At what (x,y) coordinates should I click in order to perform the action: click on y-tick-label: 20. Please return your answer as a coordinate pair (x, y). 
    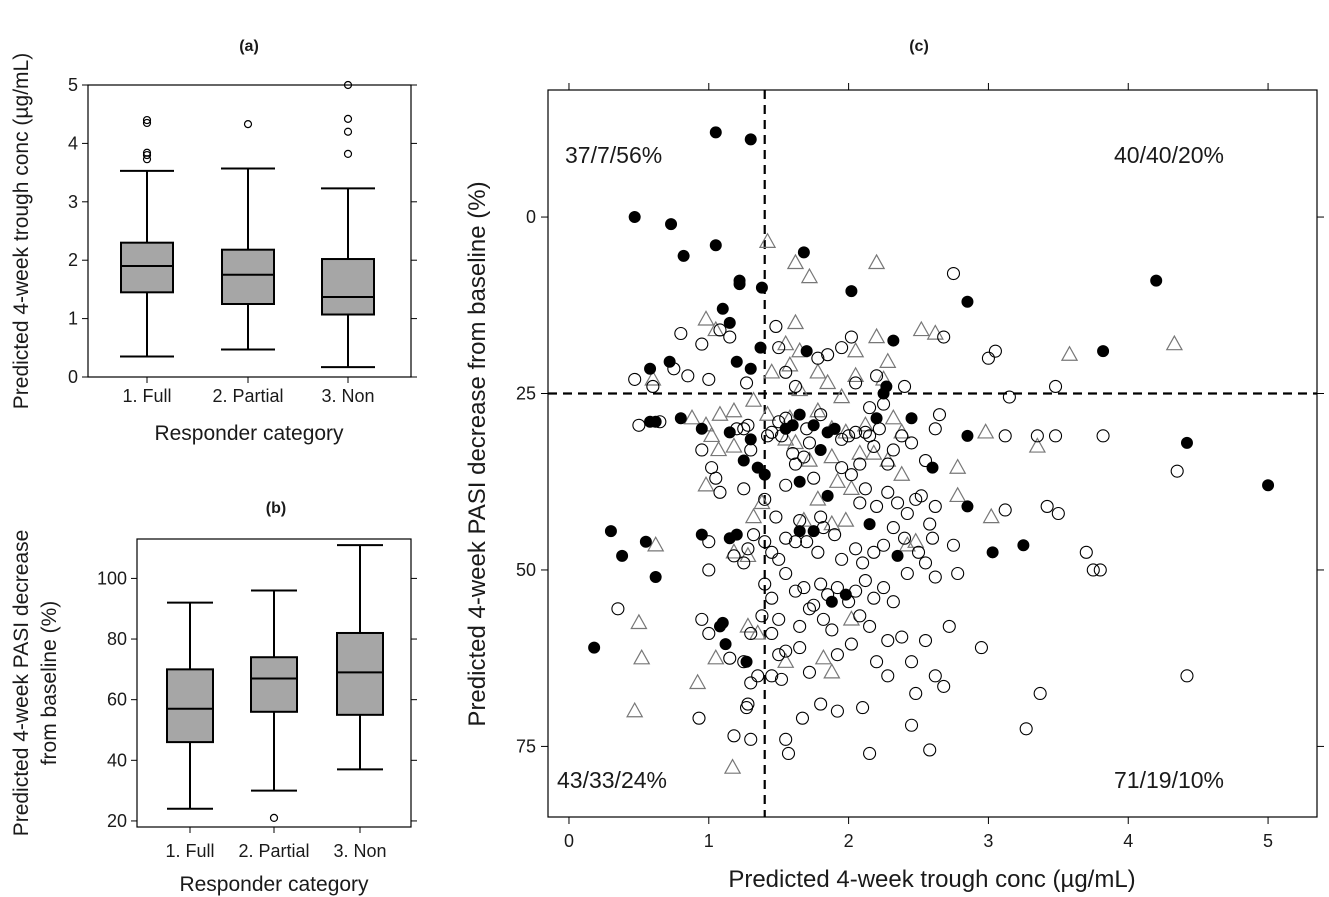
    Looking at the image, I should click on (117, 821).